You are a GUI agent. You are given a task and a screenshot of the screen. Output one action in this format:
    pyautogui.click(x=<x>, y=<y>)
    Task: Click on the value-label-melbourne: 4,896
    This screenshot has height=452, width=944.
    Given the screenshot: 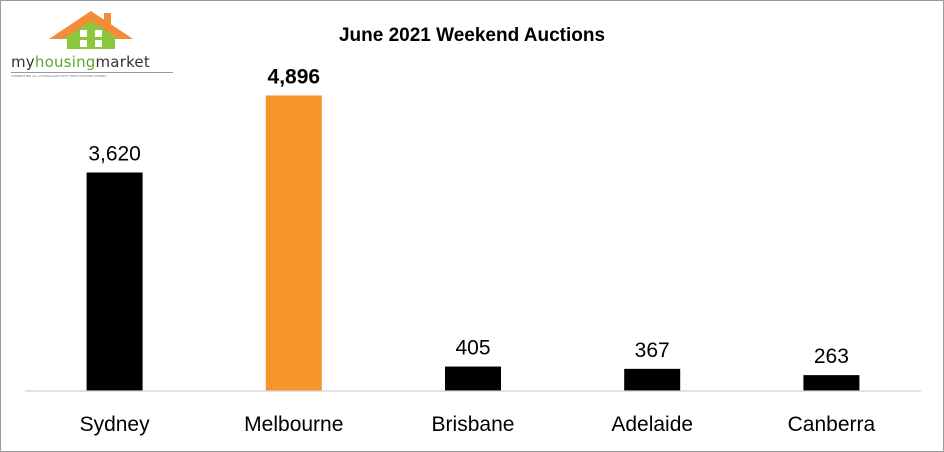 What is the action you would take?
    pyautogui.click(x=294, y=76)
    